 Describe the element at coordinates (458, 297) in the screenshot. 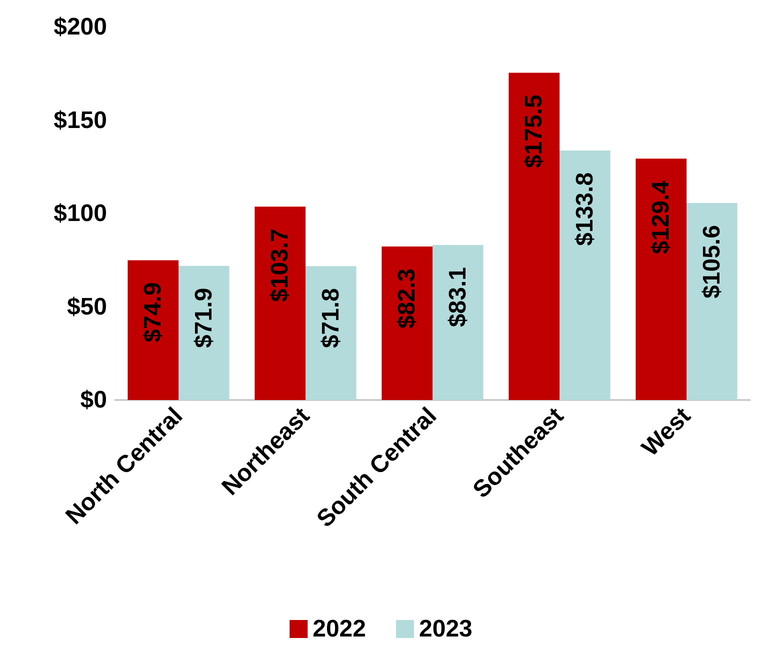

I see `data-label: $83.1` at that location.